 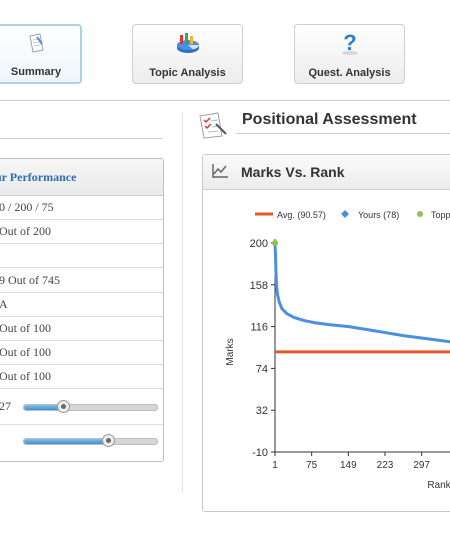 I want to click on legend-topper-label: Topp, so click(x=440, y=215).